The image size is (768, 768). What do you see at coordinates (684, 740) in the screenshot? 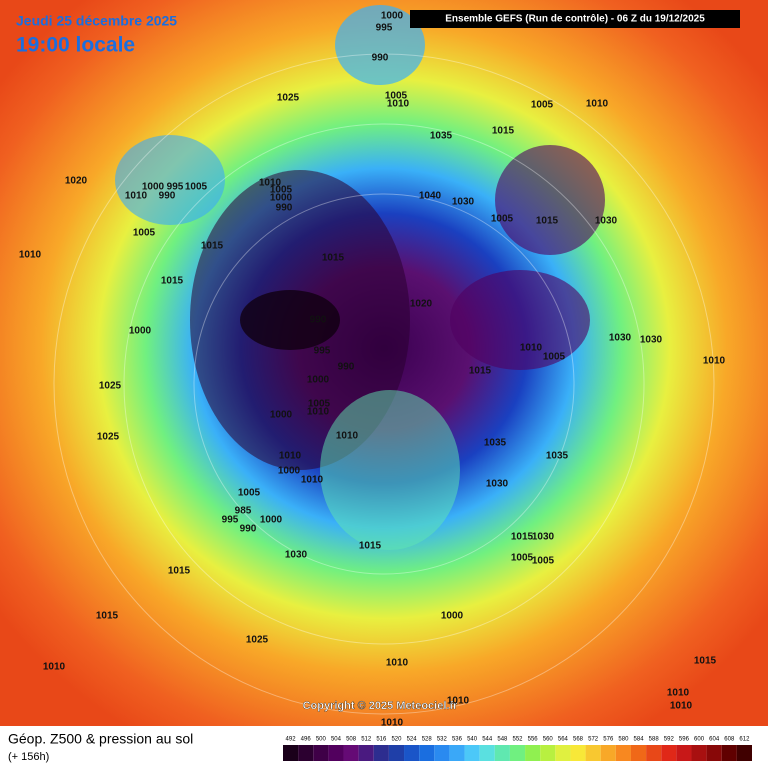
I see `colorbar-tick-label: 596` at bounding box center [684, 740].